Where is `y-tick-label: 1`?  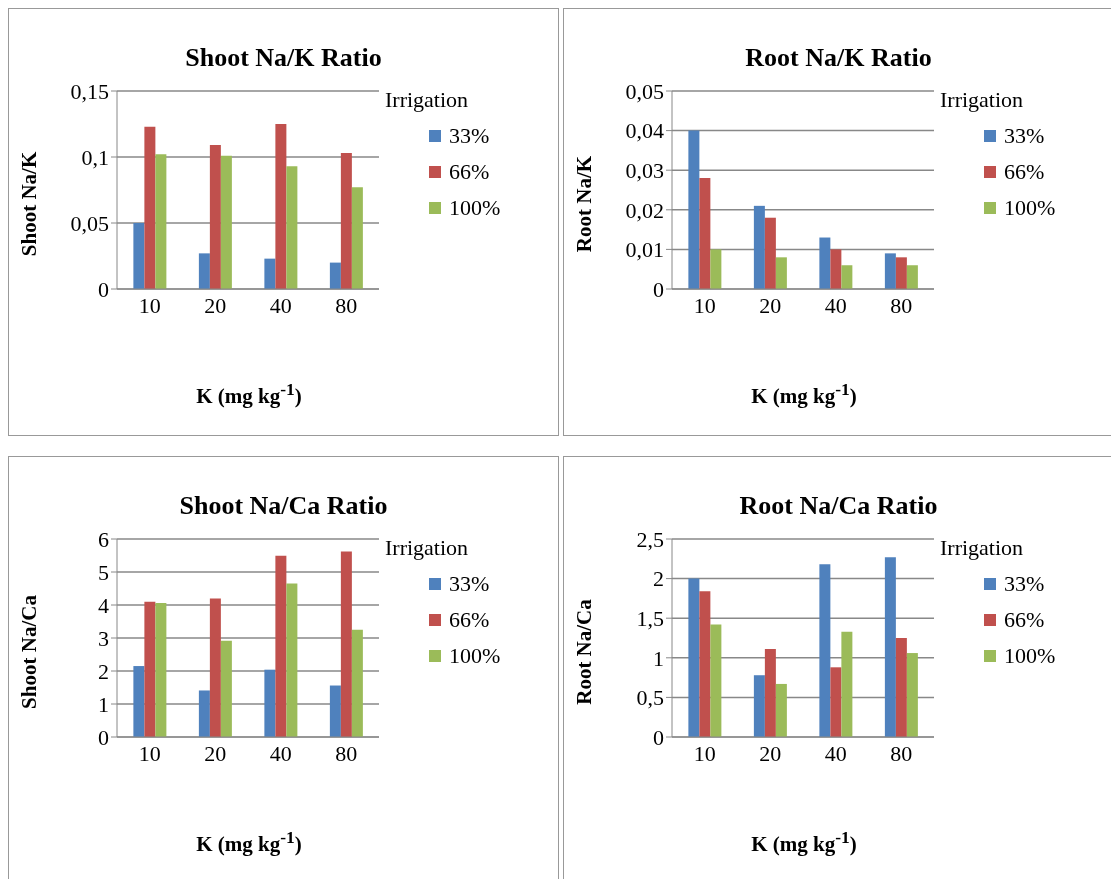 y-tick-label: 1 is located at coordinates (103, 704).